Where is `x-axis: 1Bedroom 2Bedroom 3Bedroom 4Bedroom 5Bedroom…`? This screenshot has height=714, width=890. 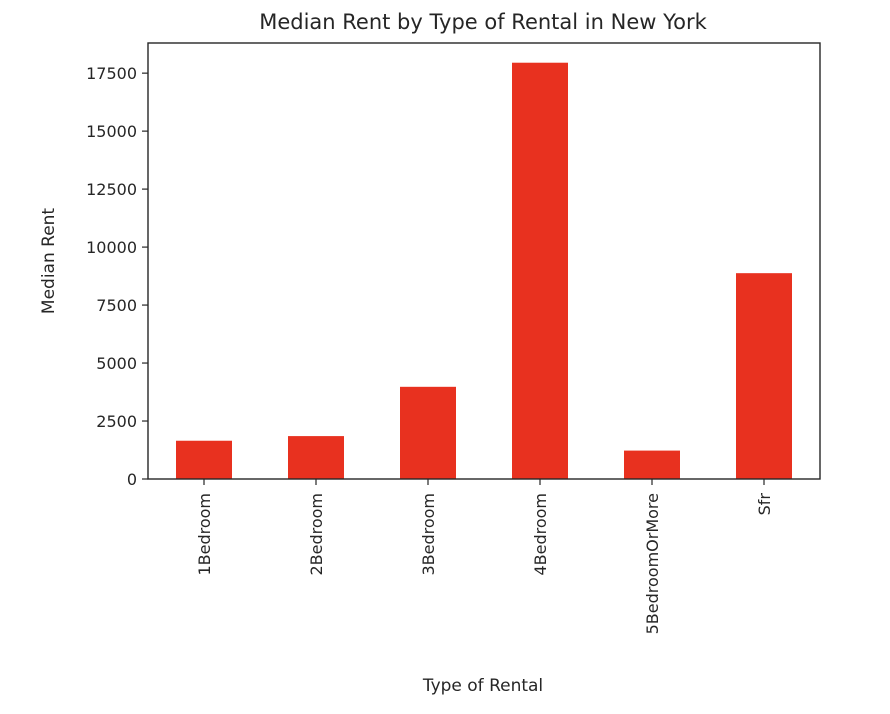
x-axis: 1Bedroom 2Bedroom 3Bedroom 4Bedroom 5Bedroom… is located at coordinates (484, 556).